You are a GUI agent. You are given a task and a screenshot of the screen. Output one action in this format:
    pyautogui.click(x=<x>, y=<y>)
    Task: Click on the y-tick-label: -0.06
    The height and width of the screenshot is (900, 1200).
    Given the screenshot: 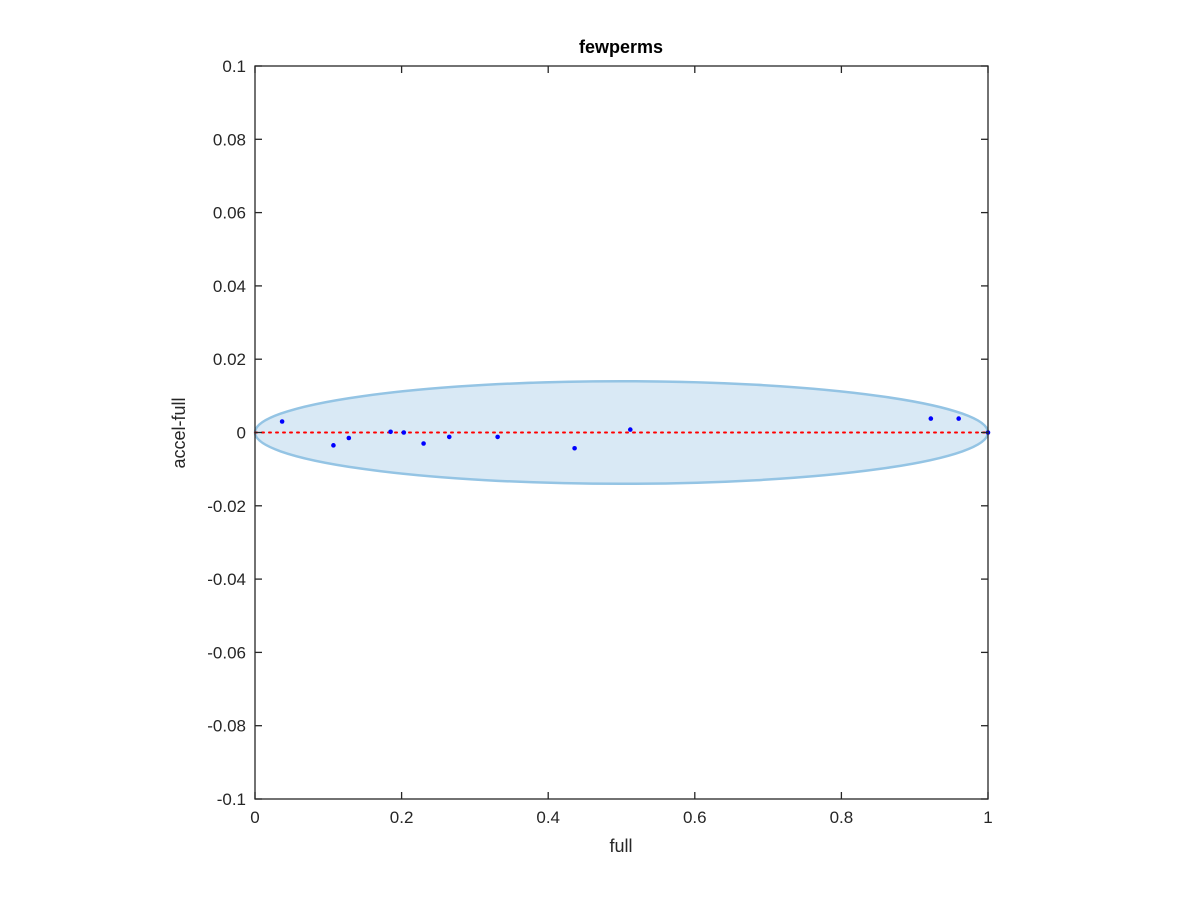 What is the action you would take?
    pyautogui.click(x=226, y=652)
    